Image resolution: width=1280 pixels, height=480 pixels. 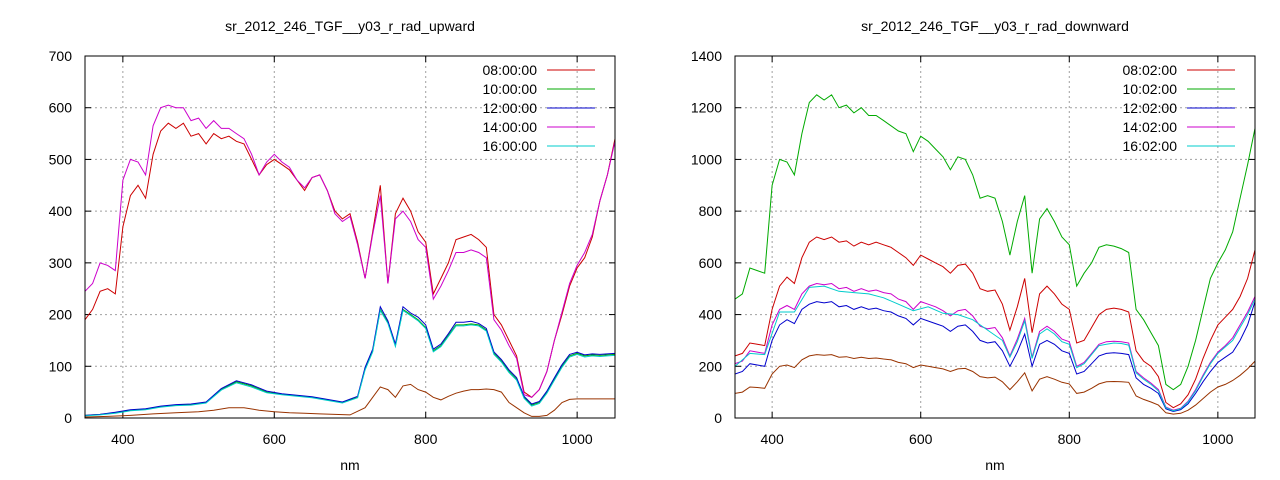 What do you see at coordinates (61, 159) in the screenshot?
I see `y-tick-label: 500` at bounding box center [61, 159].